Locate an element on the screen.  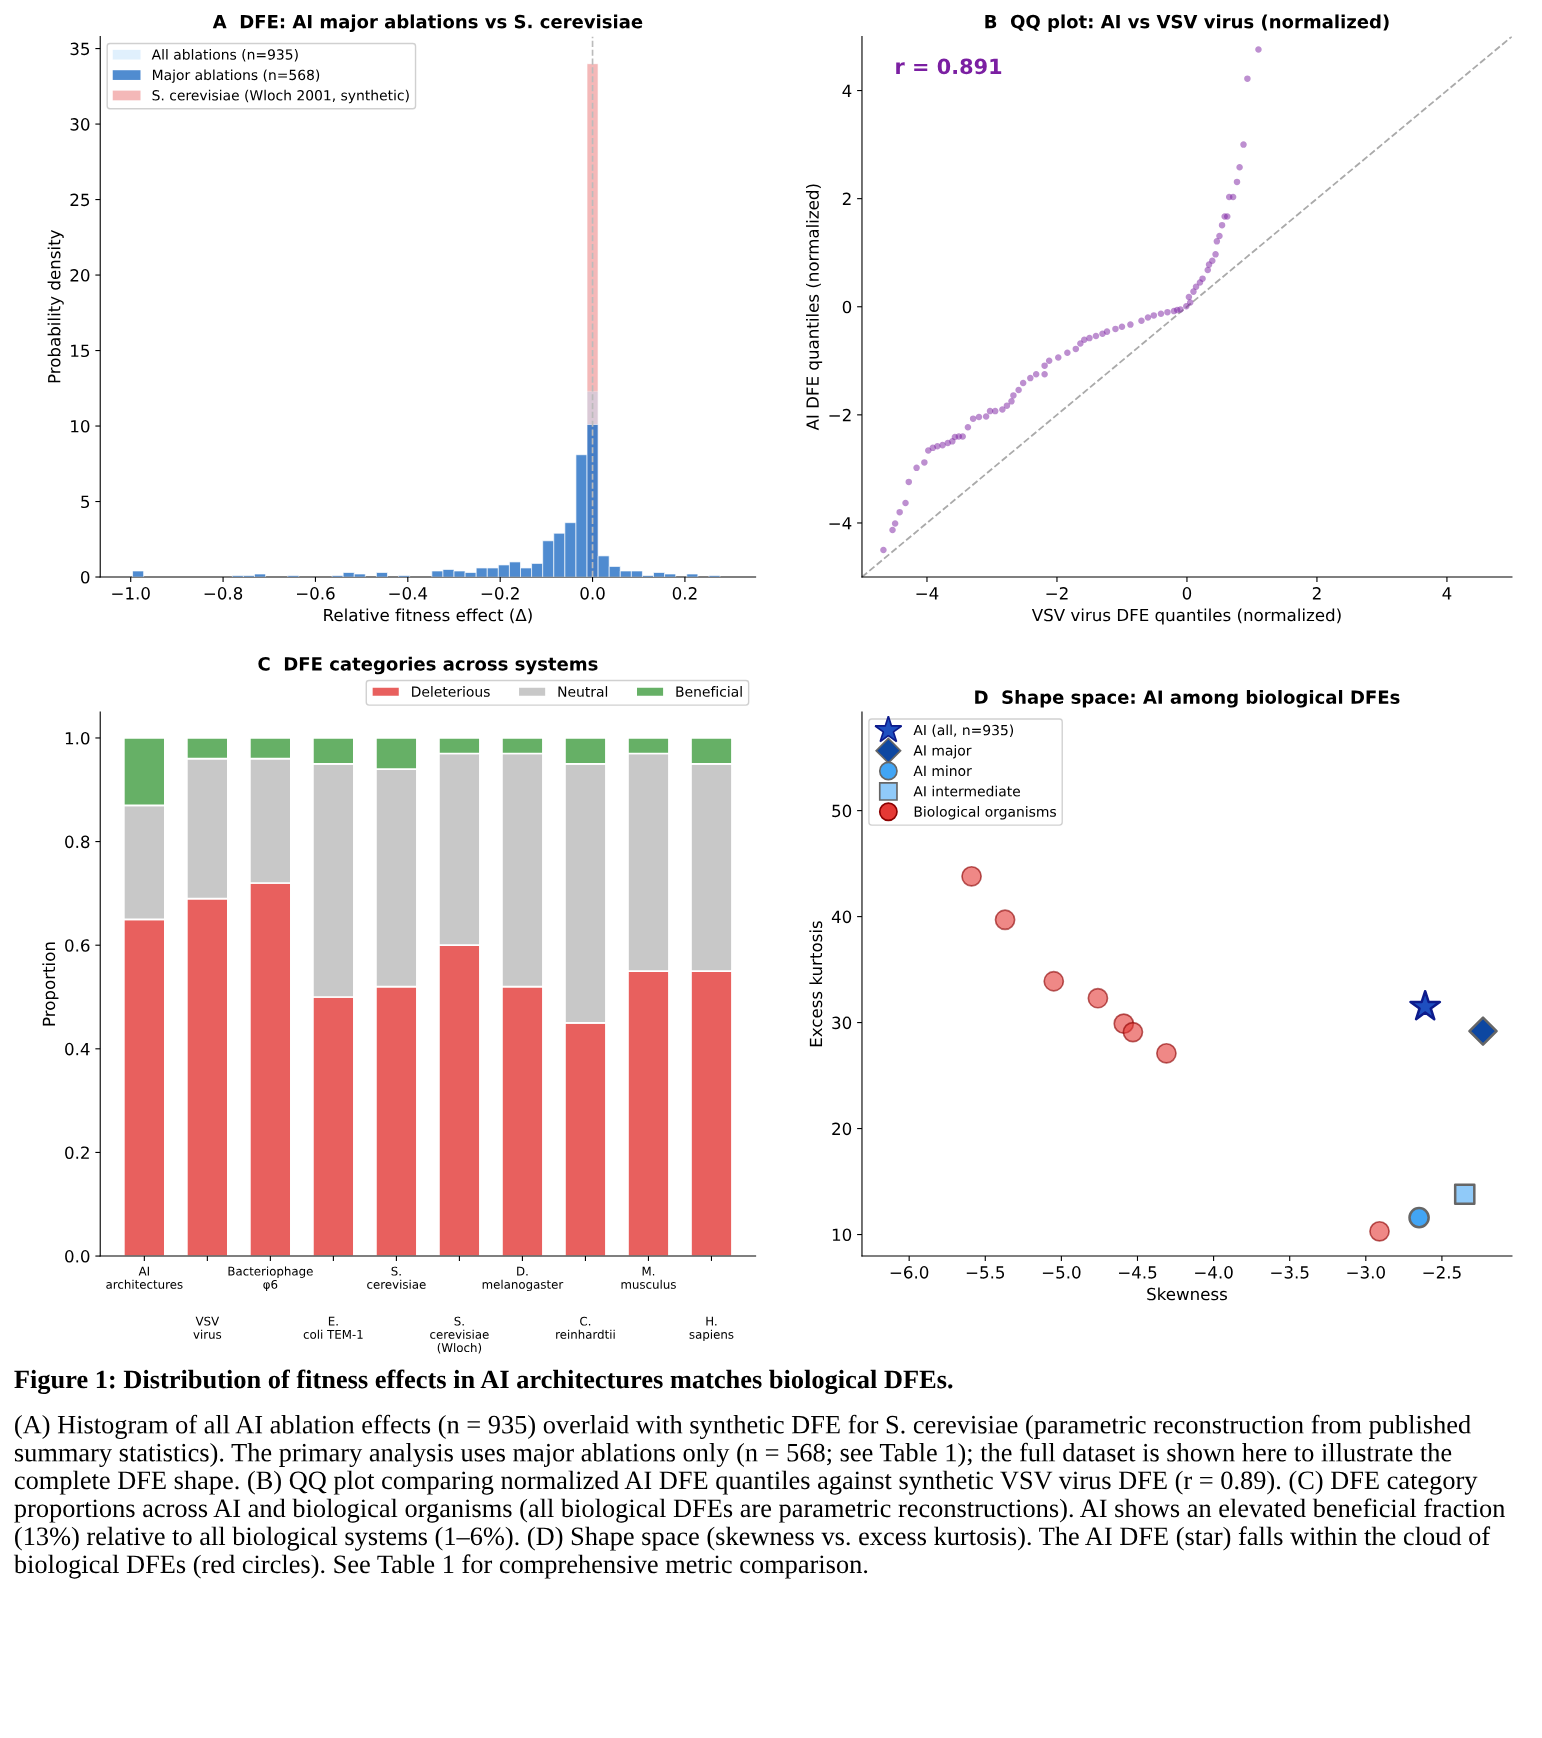
legend-label: Deleterious is located at coordinates (451, 691).